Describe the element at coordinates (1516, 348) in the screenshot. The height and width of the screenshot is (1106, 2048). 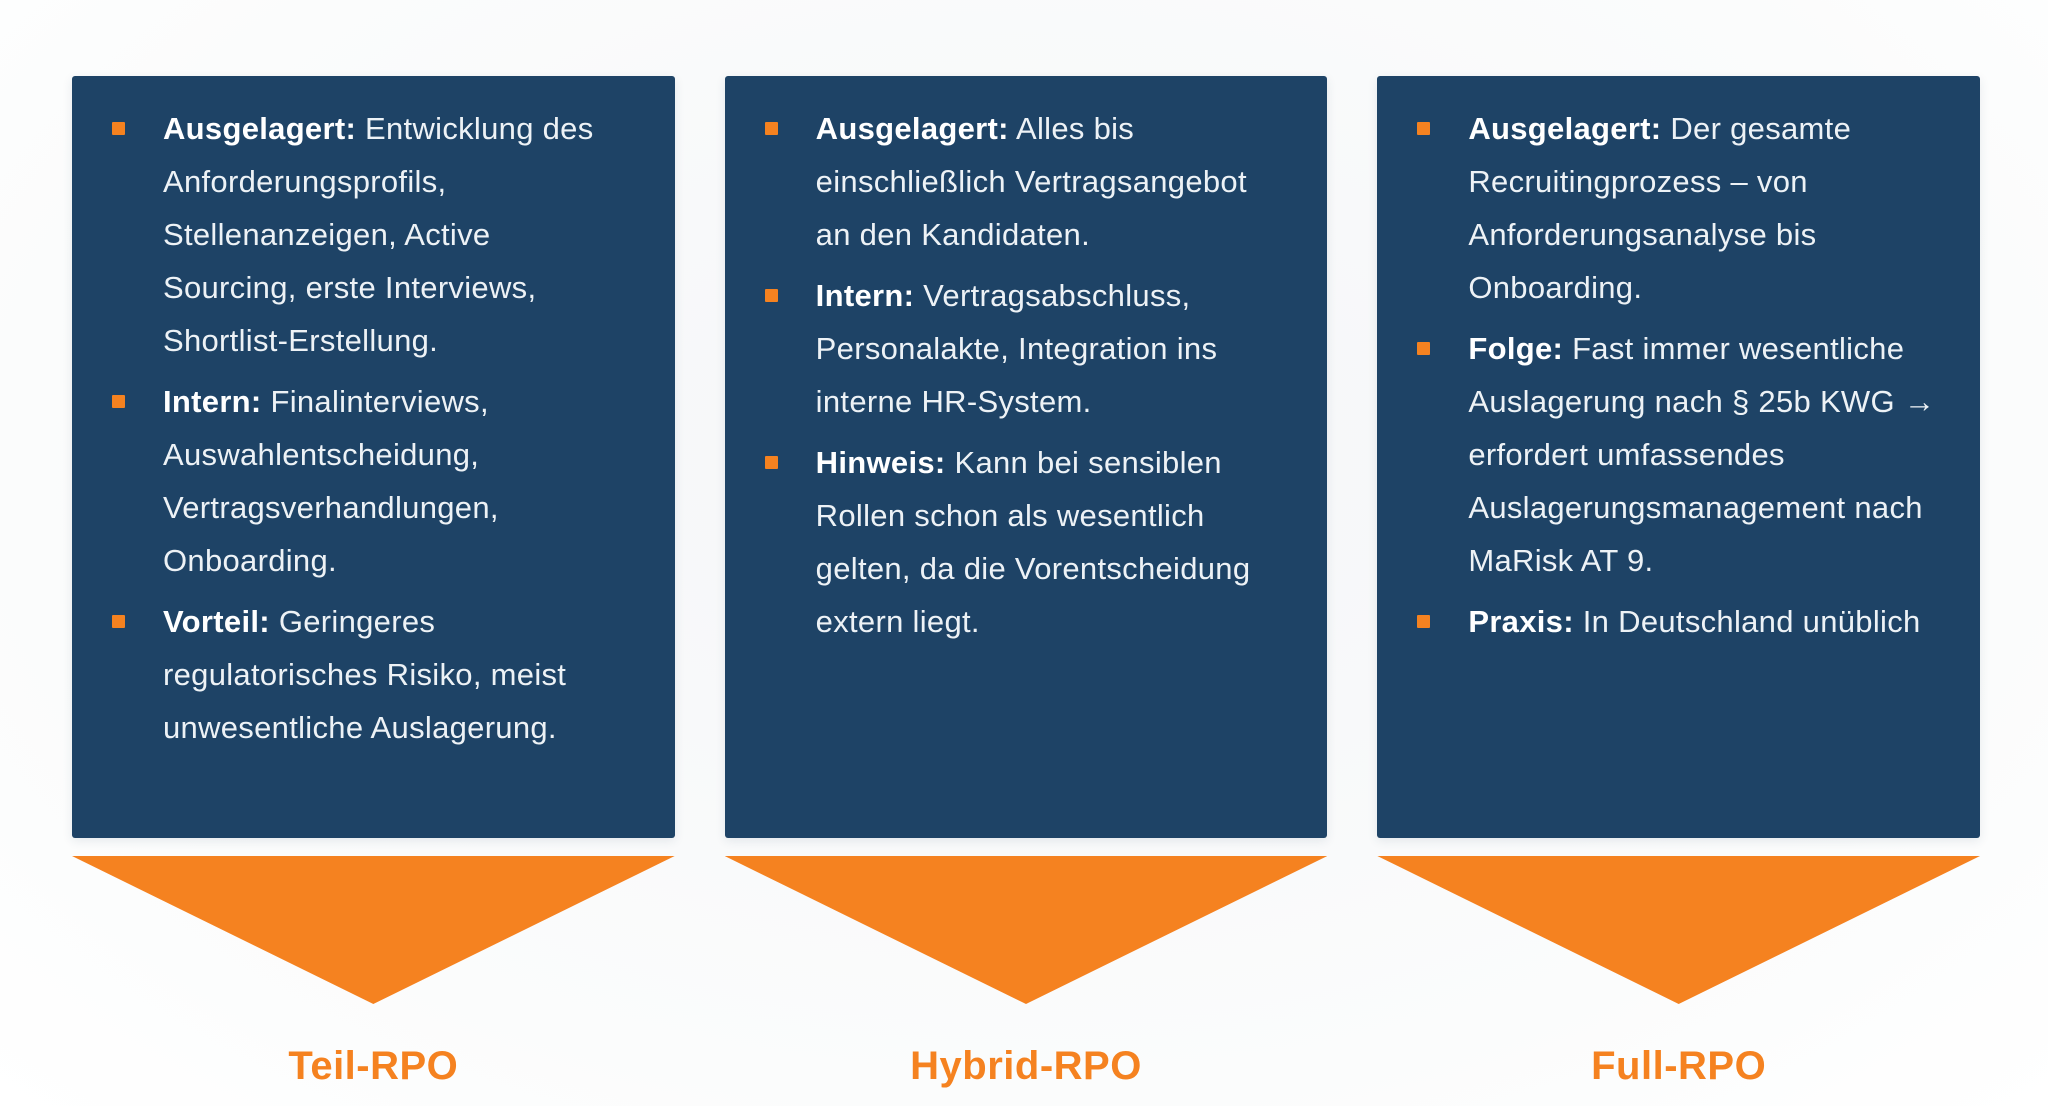
I see `bullet-lead: Folge:` at that location.